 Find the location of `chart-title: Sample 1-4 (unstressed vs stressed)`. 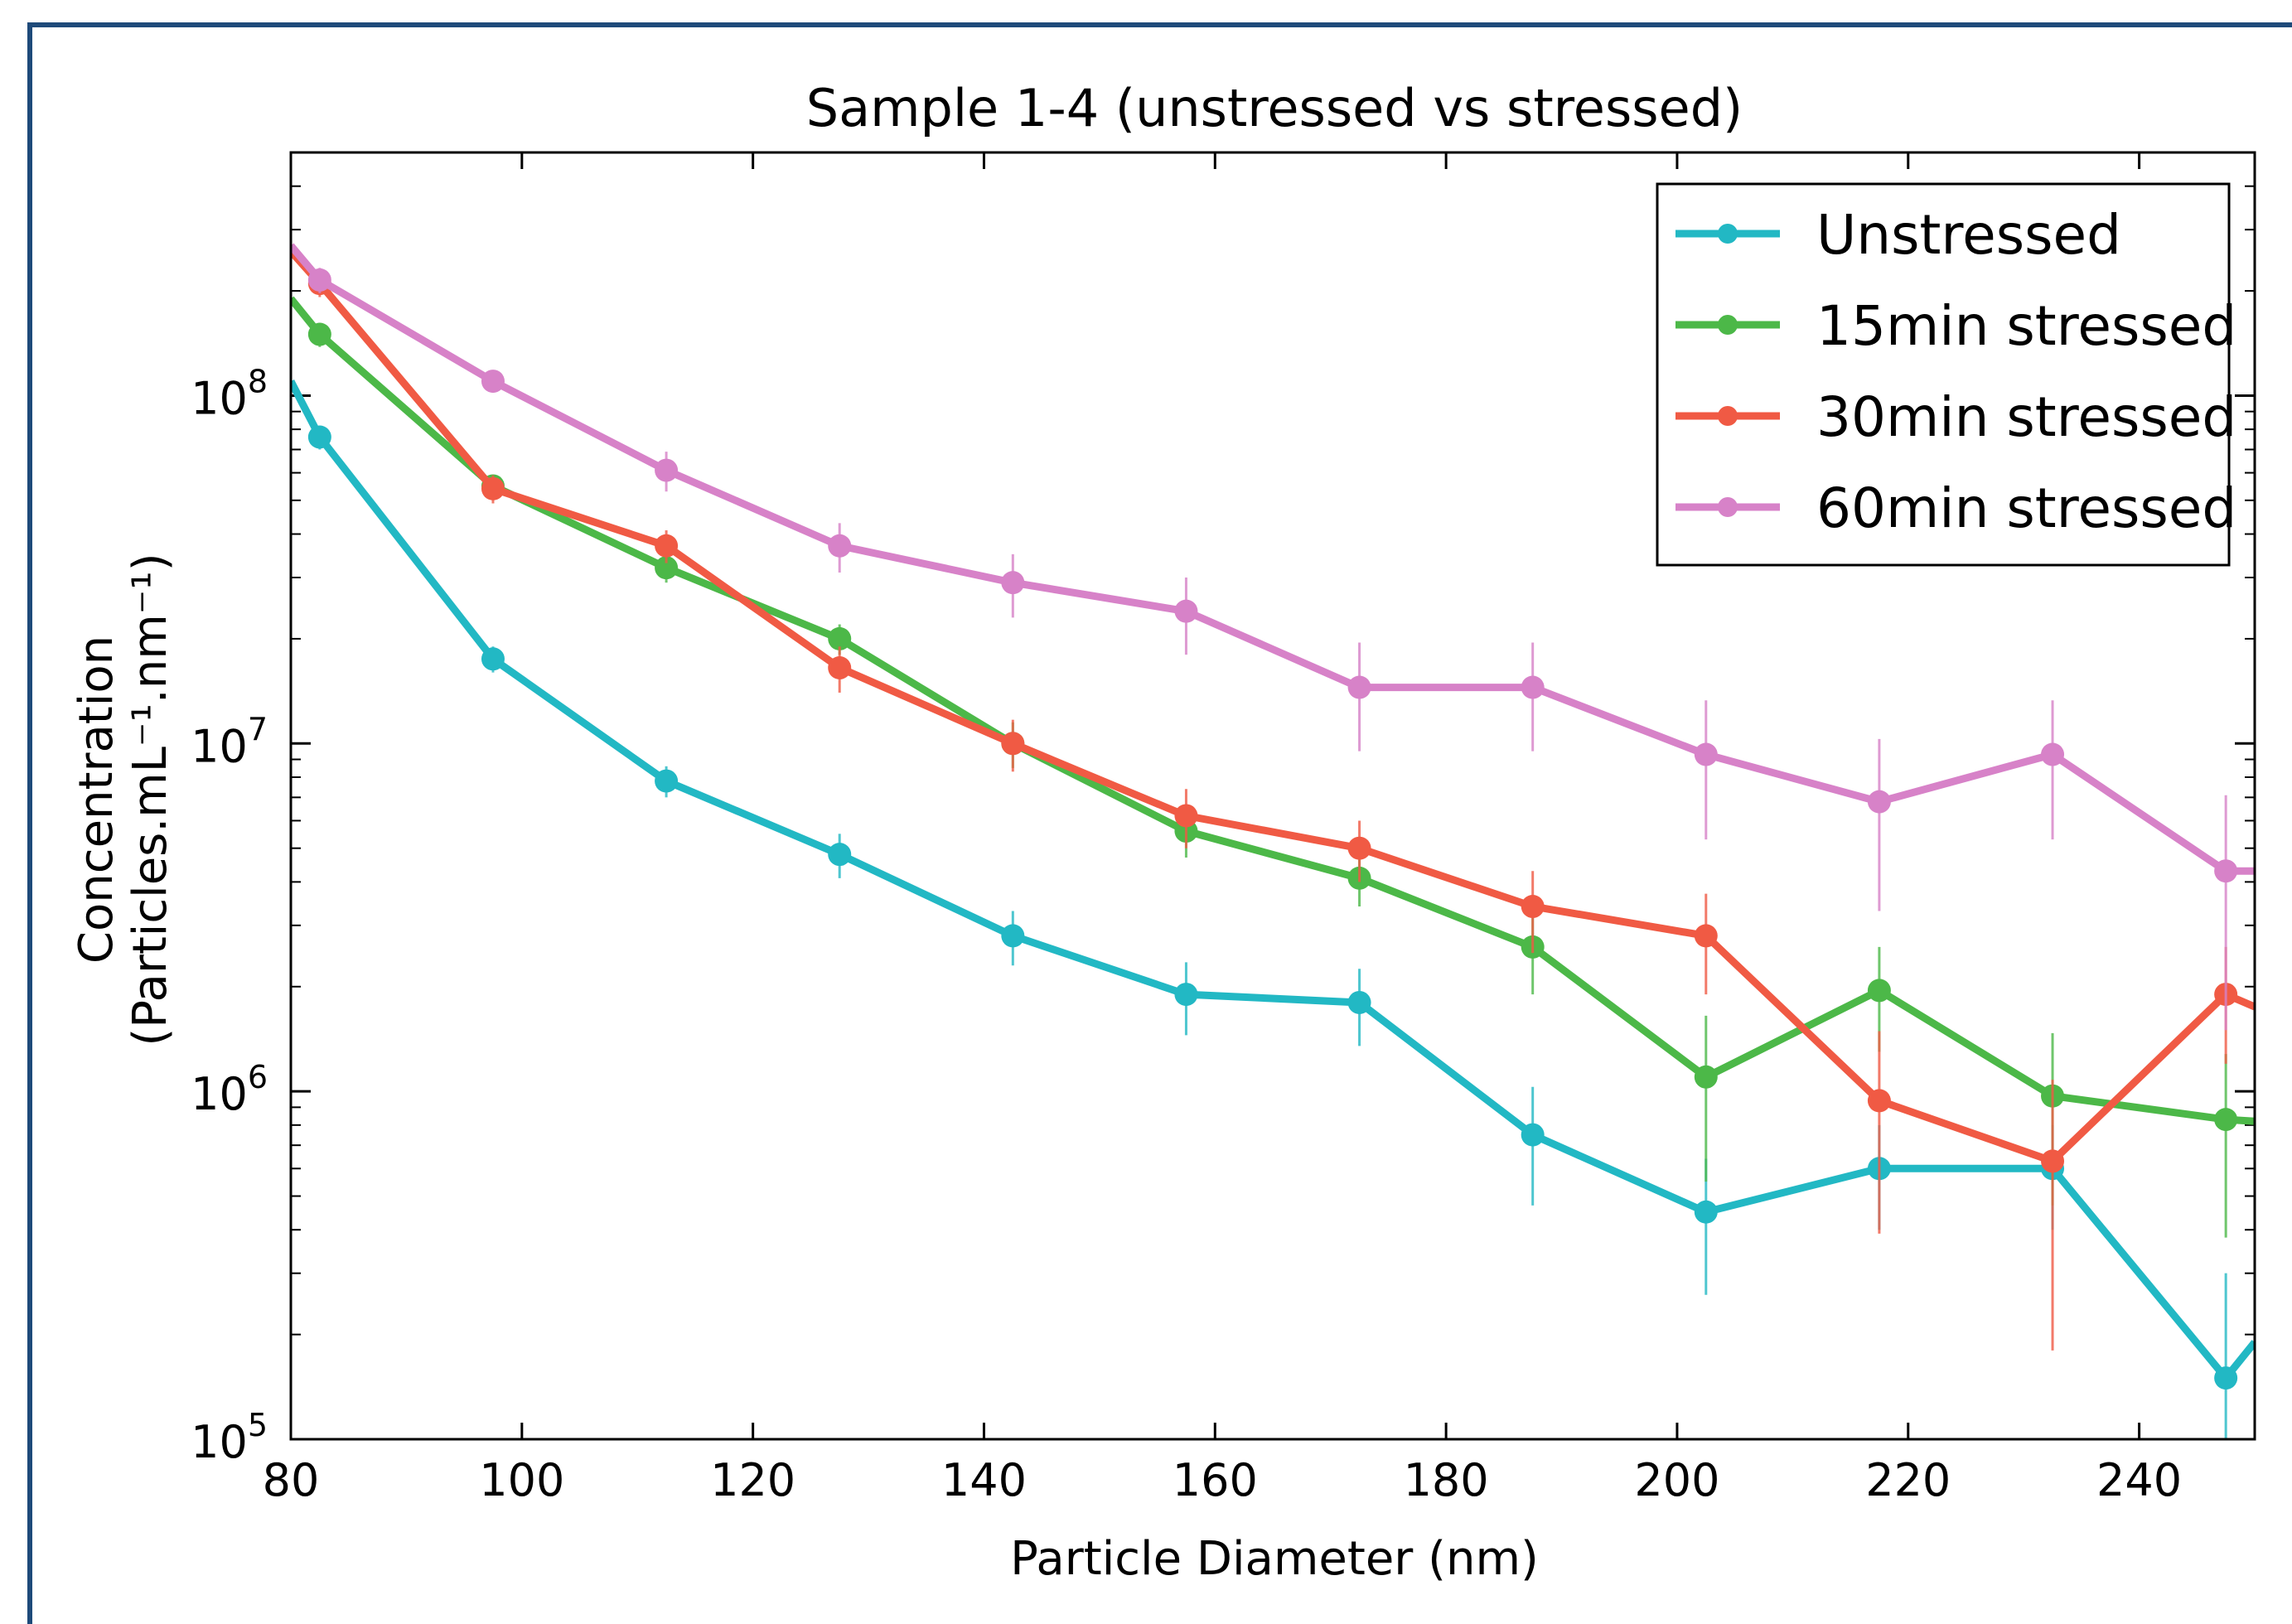

chart-title: Sample 1-4 (unstressed vs stressed) is located at coordinates (1274, 108).